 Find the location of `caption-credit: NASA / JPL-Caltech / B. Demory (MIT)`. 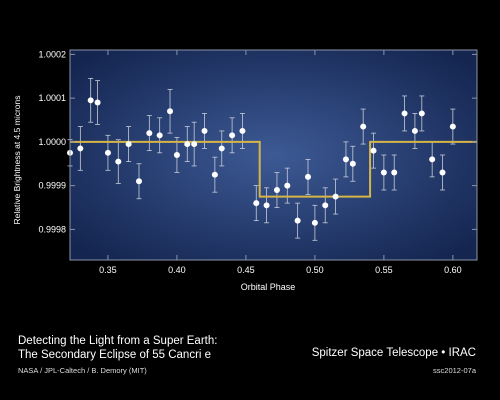

caption-credit: NASA / JPL-Caltech / B. Demory (MIT) is located at coordinates (82, 370).